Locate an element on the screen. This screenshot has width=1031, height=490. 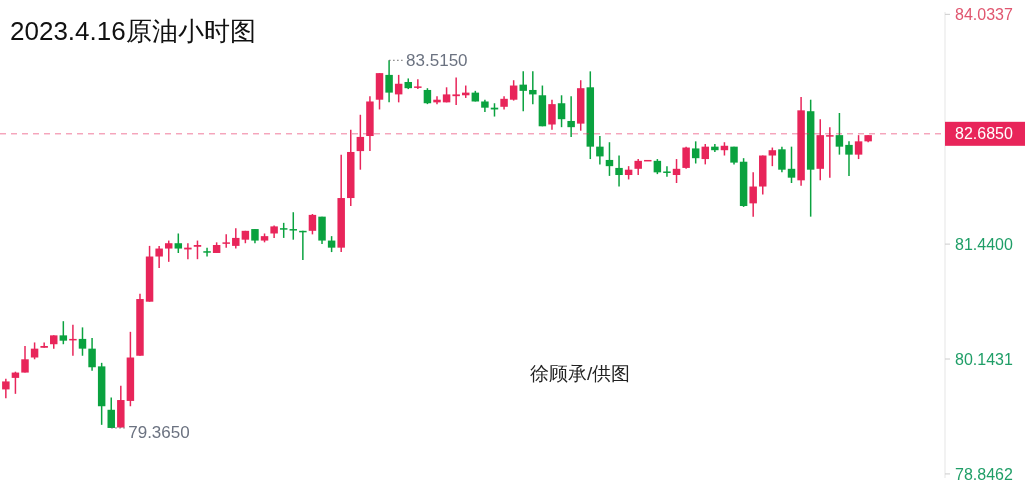
y-tick-label: 84.0337 is located at coordinates (984, 14).